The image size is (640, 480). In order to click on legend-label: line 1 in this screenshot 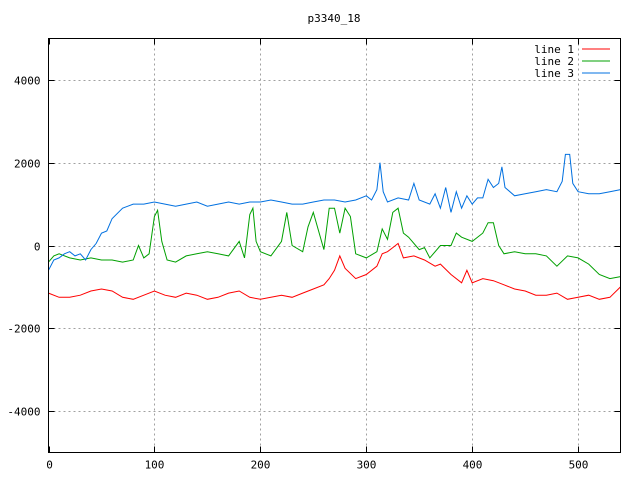, I will do `click(554, 49)`.